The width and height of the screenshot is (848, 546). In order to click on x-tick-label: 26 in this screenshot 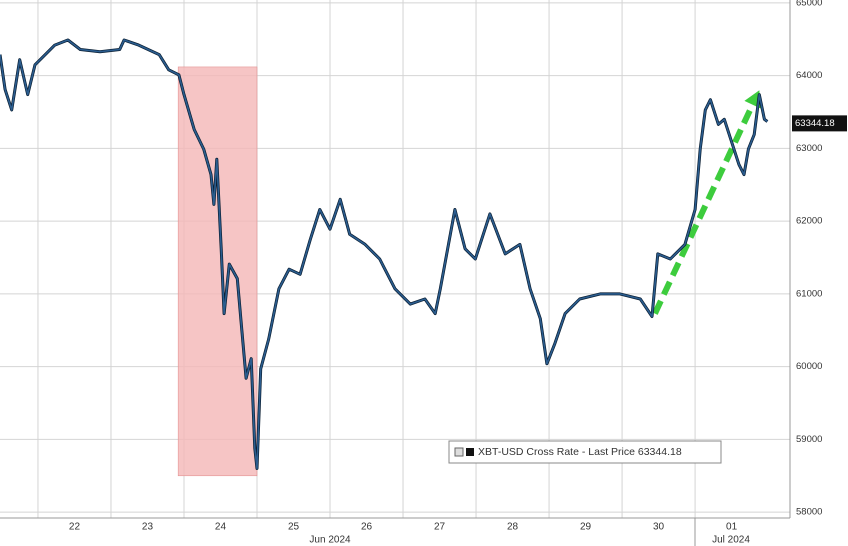, I will do `click(367, 527)`.